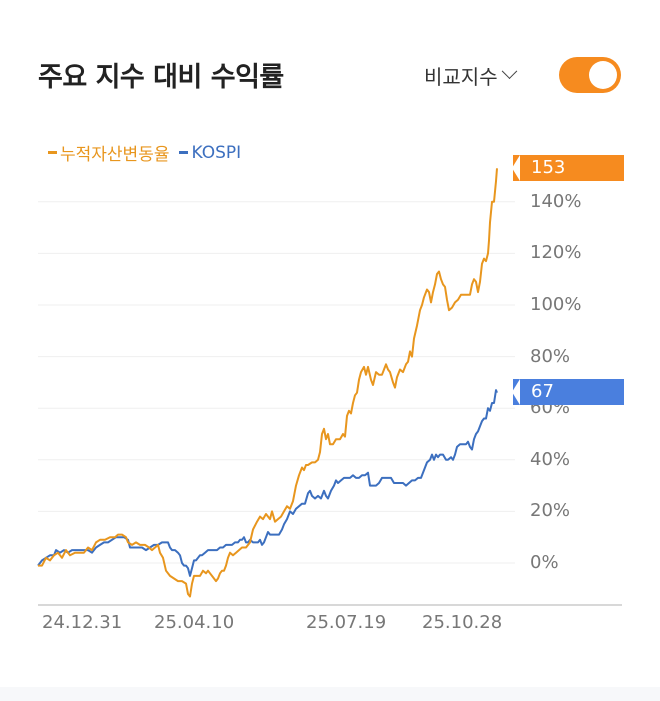 This screenshot has height=701, width=660. I want to click on legend-item-asset: 누적자산변동율, so click(108, 152).